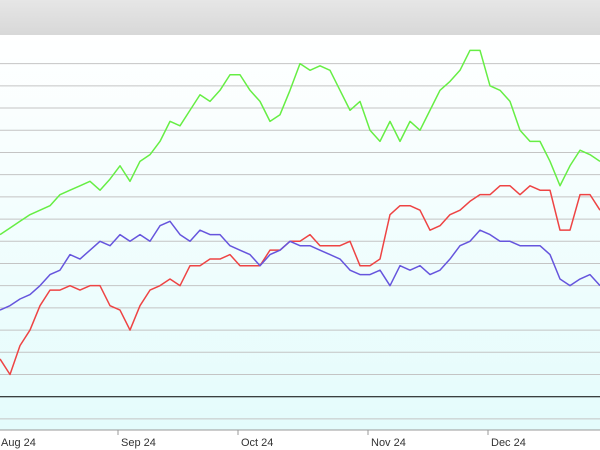  What do you see at coordinates (138, 443) in the screenshot?
I see `x-tick-label: Sep 24` at bounding box center [138, 443].